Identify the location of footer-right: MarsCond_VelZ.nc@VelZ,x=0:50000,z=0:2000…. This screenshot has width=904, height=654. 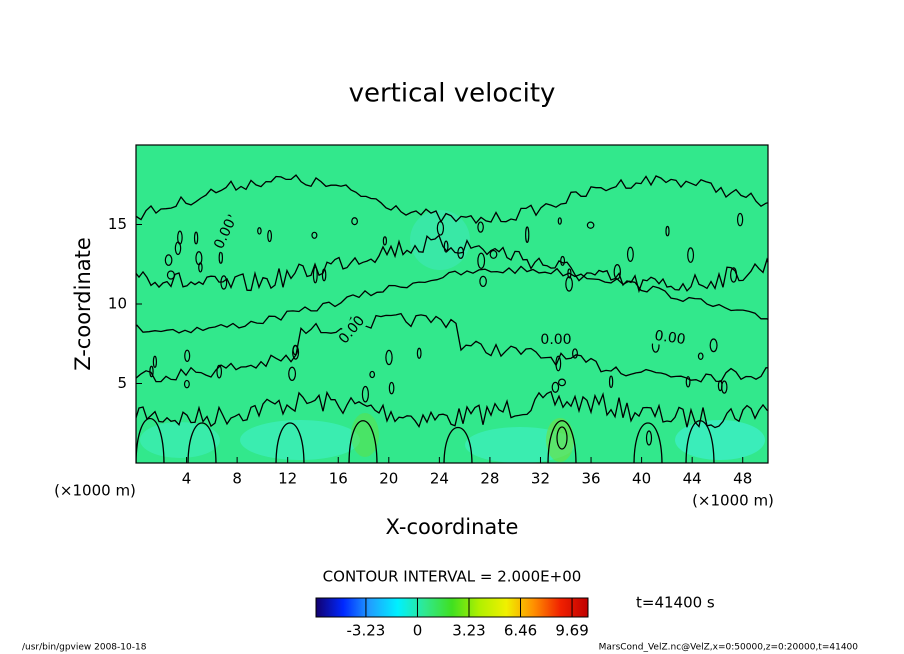
(729, 648).